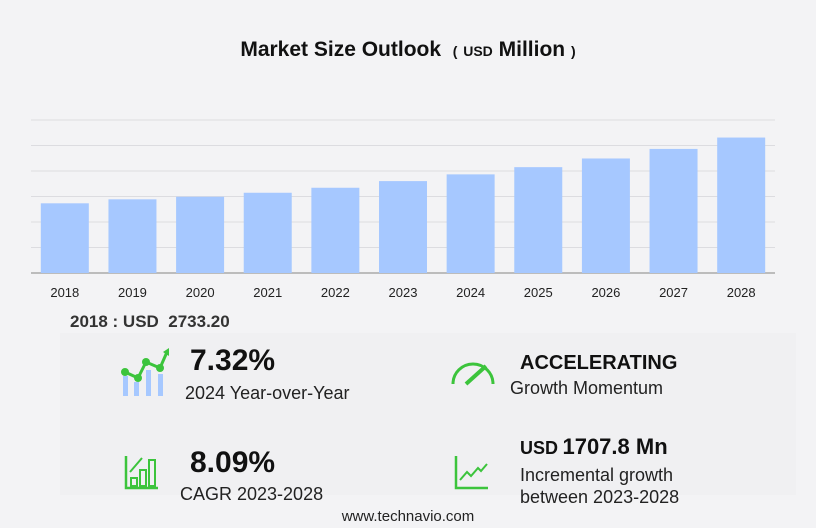 This screenshot has width=816, height=528. Describe the element at coordinates (673, 210) in the screenshot. I see `bar-2027` at that location.